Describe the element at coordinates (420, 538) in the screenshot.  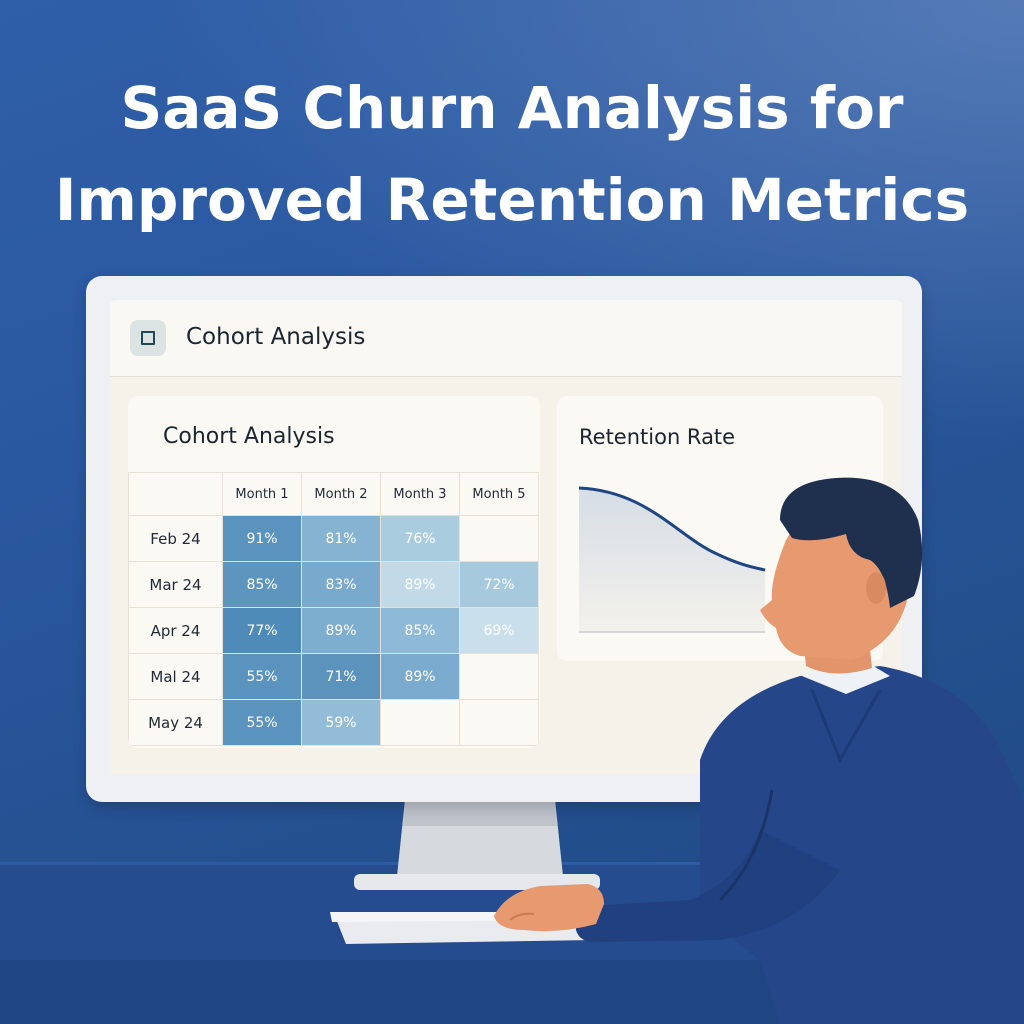
I see `cohort-cell: 76%` at that location.